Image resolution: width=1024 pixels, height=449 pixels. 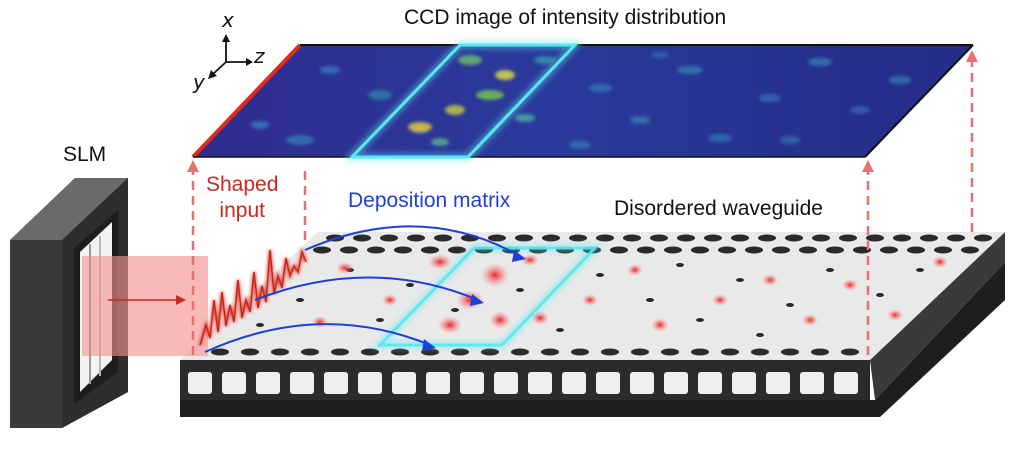 What do you see at coordinates (718, 208) in the screenshot?
I see `waveguide-label: Disordered waveguide` at bounding box center [718, 208].